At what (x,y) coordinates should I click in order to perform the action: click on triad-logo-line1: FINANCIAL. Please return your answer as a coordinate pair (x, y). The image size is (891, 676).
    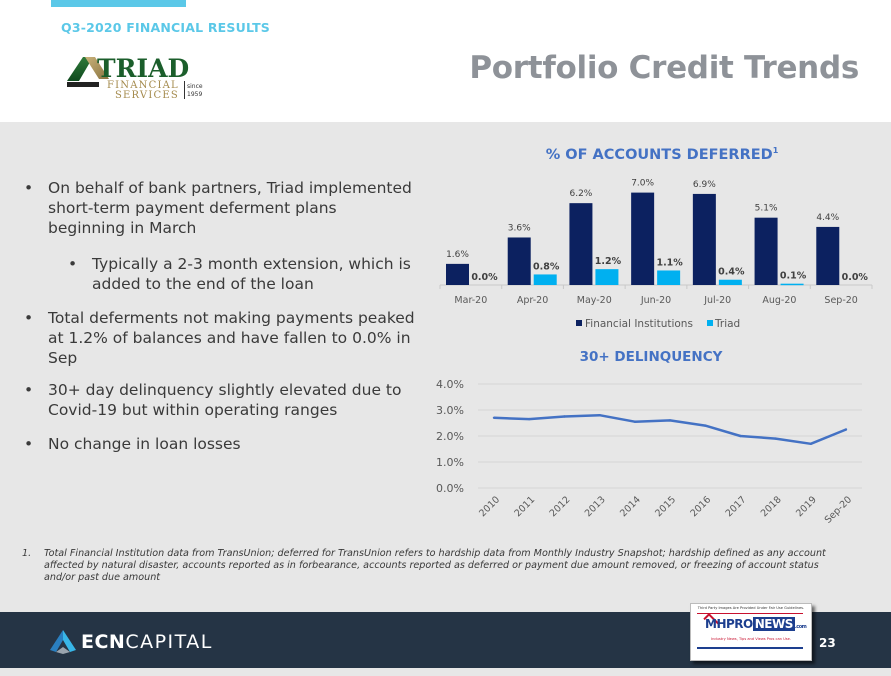
    Looking at the image, I should click on (143, 85).